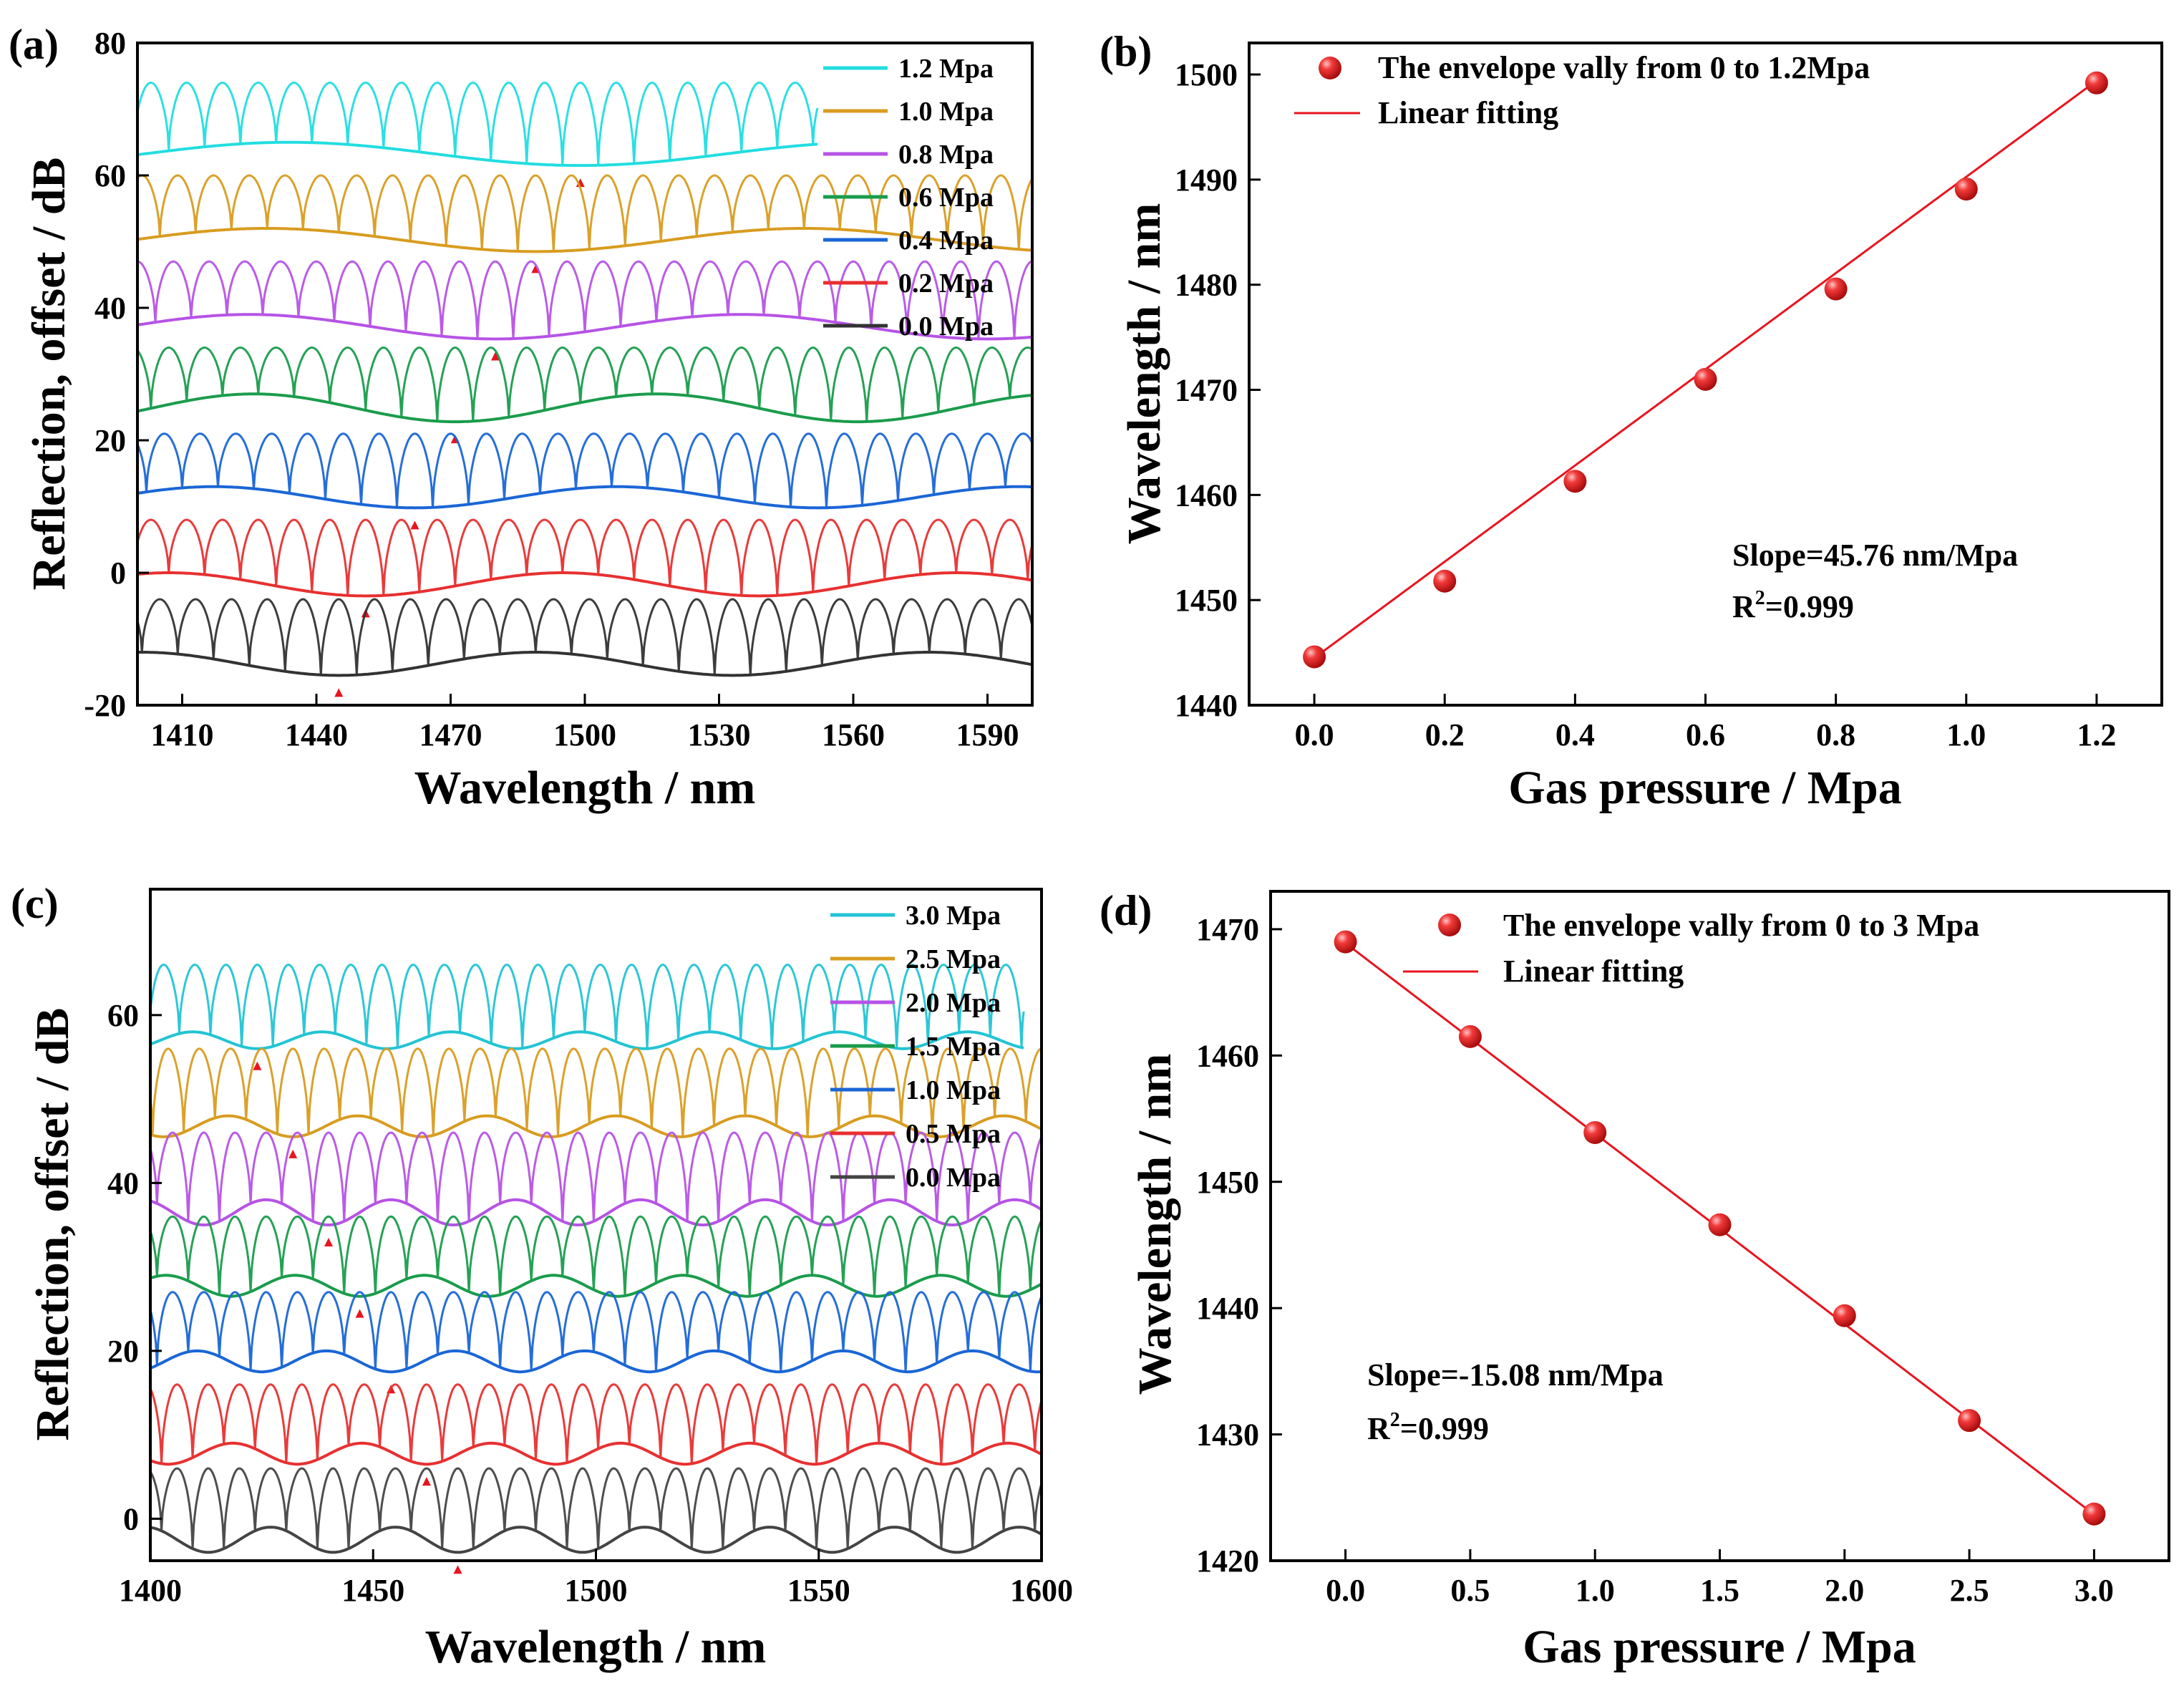  What do you see at coordinates (52, 1224) in the screenshot?
I see `panel-c-ylabel: Reflection, offset / dB` at bounding box center [52, 1224].